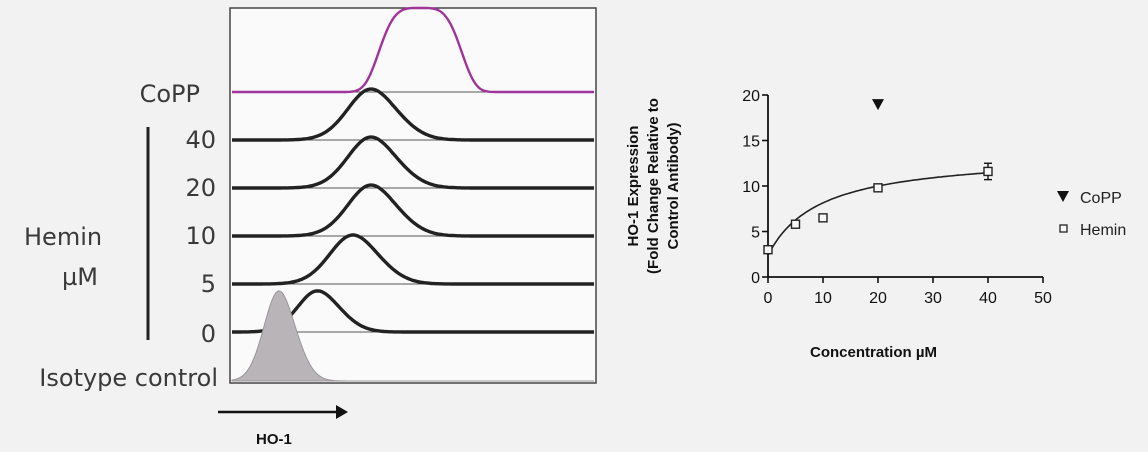 The image size is (1148, 452). I want to click on histogram-row-label: 40, so click(200, 140).